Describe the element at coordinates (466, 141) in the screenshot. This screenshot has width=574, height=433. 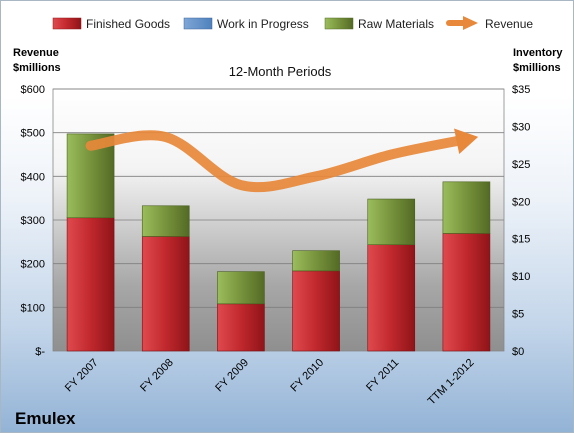
I see `revenue-arrowhead` at that location.